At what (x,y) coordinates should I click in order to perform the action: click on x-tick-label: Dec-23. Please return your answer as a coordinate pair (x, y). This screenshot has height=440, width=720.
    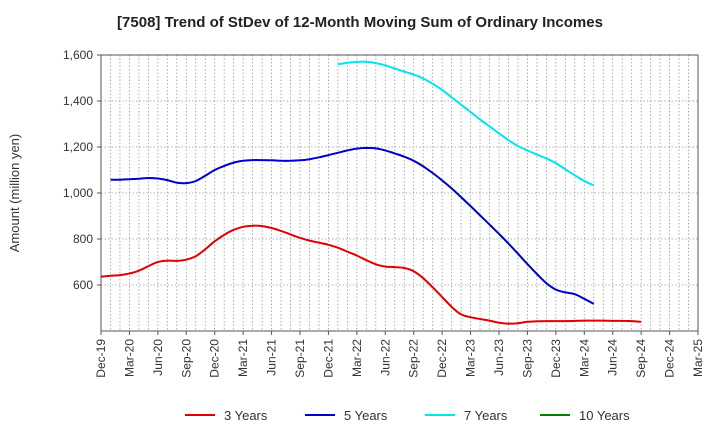
    Looking at the image, I should click on (556, 358).